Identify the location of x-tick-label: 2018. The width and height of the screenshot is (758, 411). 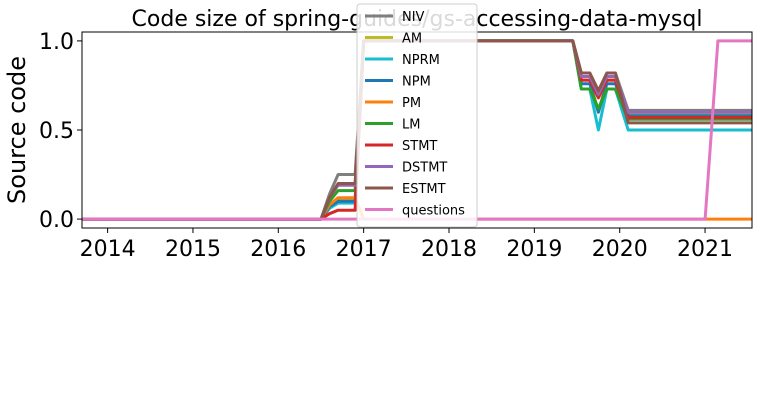
(449, 249).